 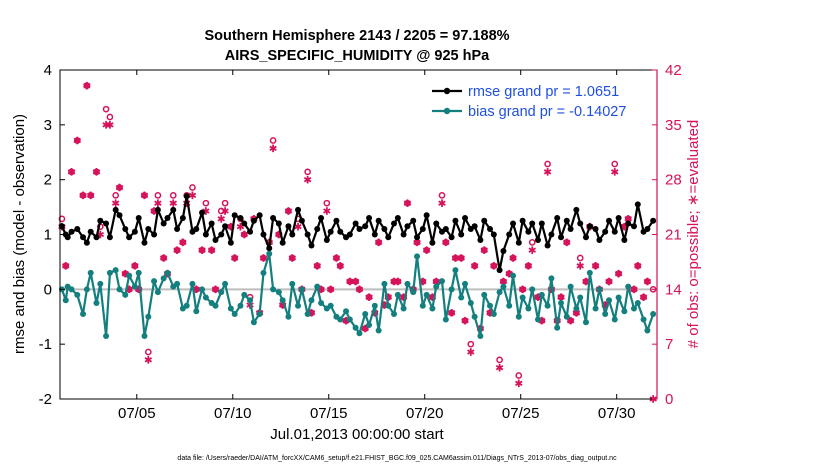 What do you see at coordinates (543, 92) in the screenshot?
I see `legend-rmse-label: rmse grand pr = 1.0651` at bounding box center [543, 92].